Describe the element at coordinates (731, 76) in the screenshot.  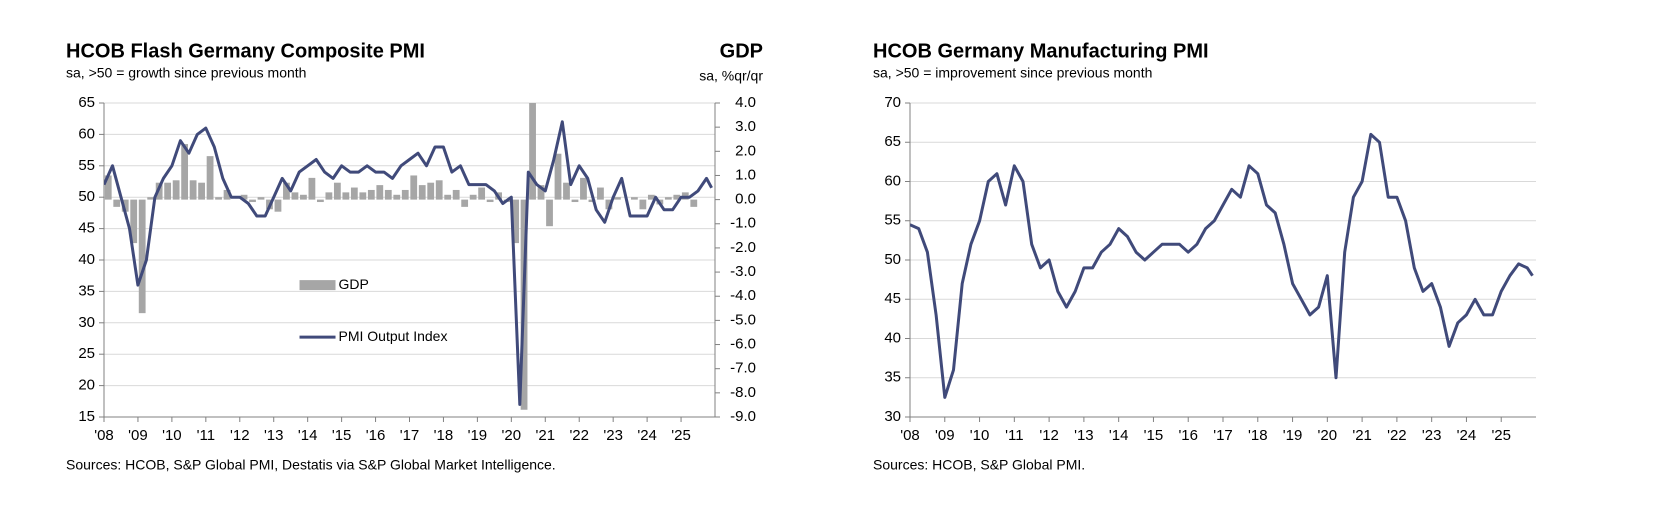
I see `y2-subtitle: sa, %qr/qr` at that location.